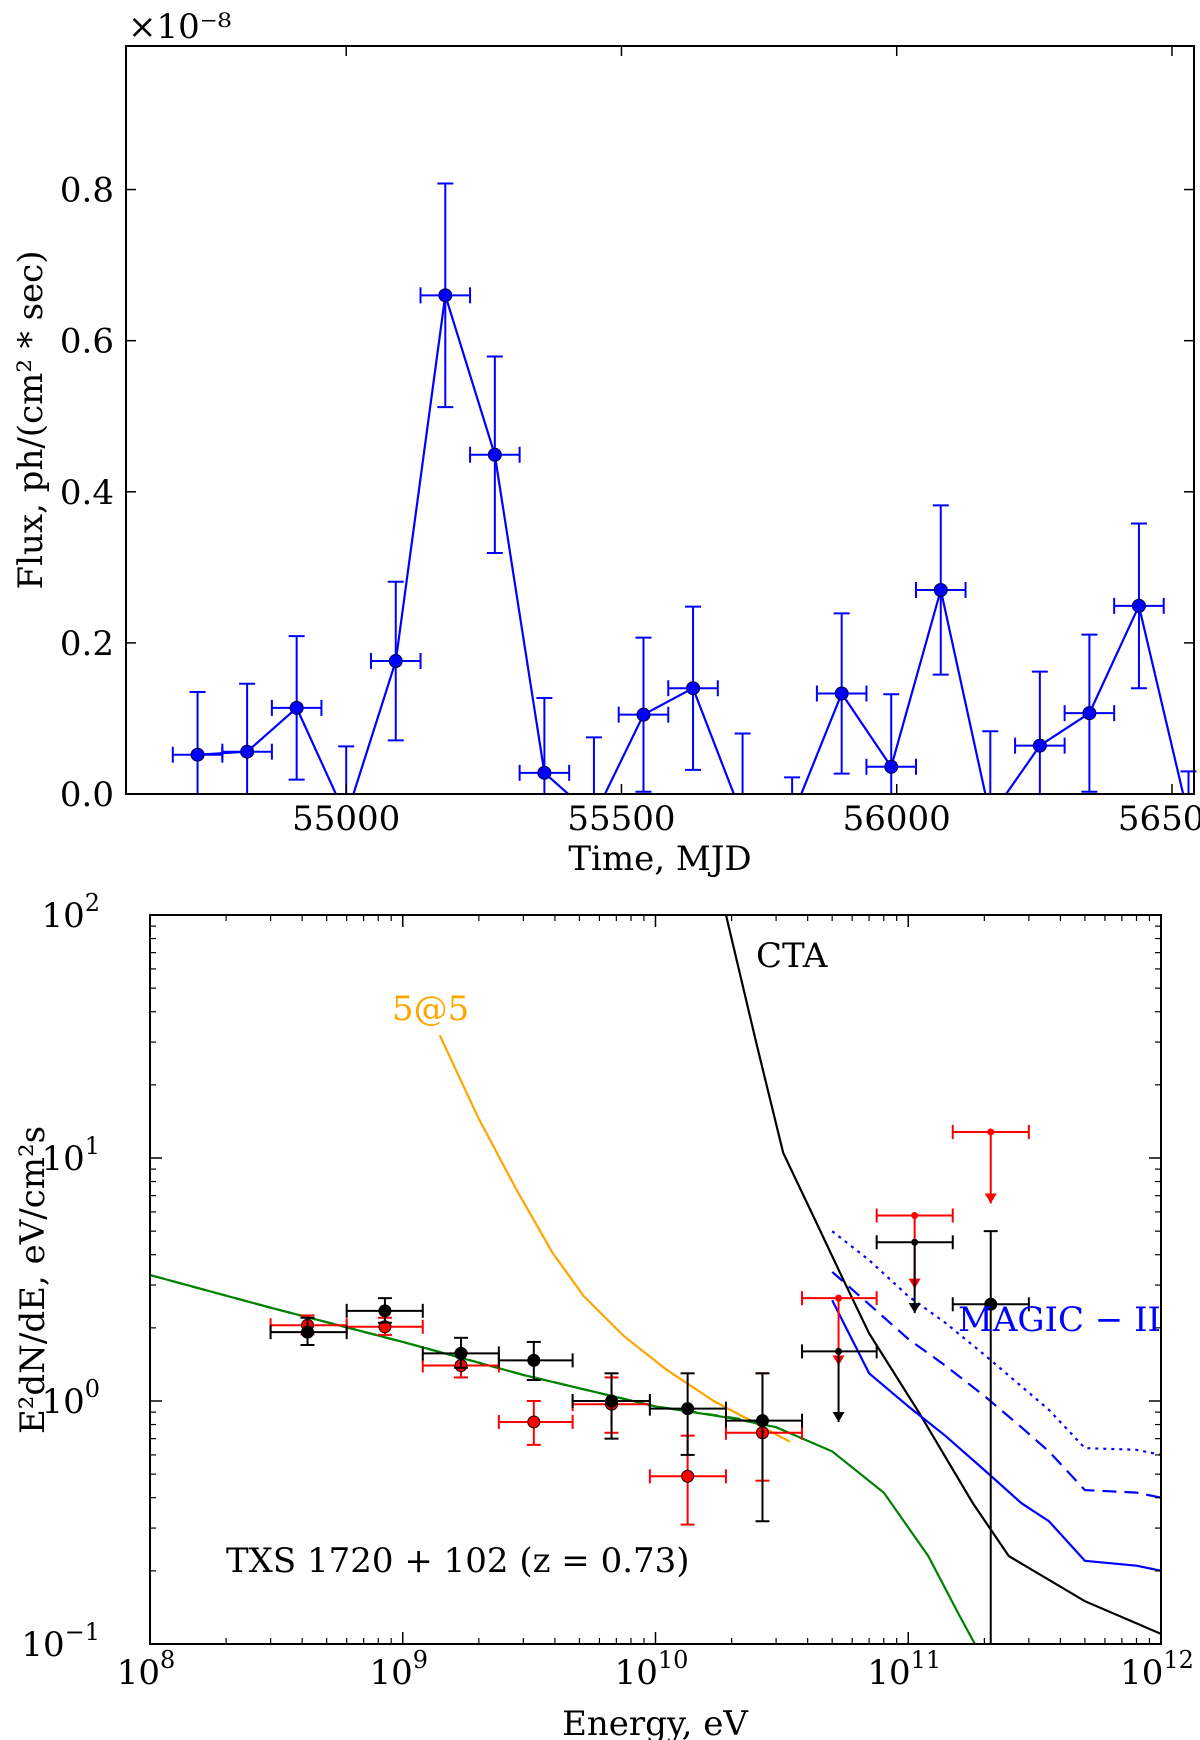 Image resolution: width=1200 pixels, height=1740 pixels. What do you see at coordinates (70, 1155) in the screenshot?
I see `y-tick-label: 10¹` at bounding box center [70, 1155].